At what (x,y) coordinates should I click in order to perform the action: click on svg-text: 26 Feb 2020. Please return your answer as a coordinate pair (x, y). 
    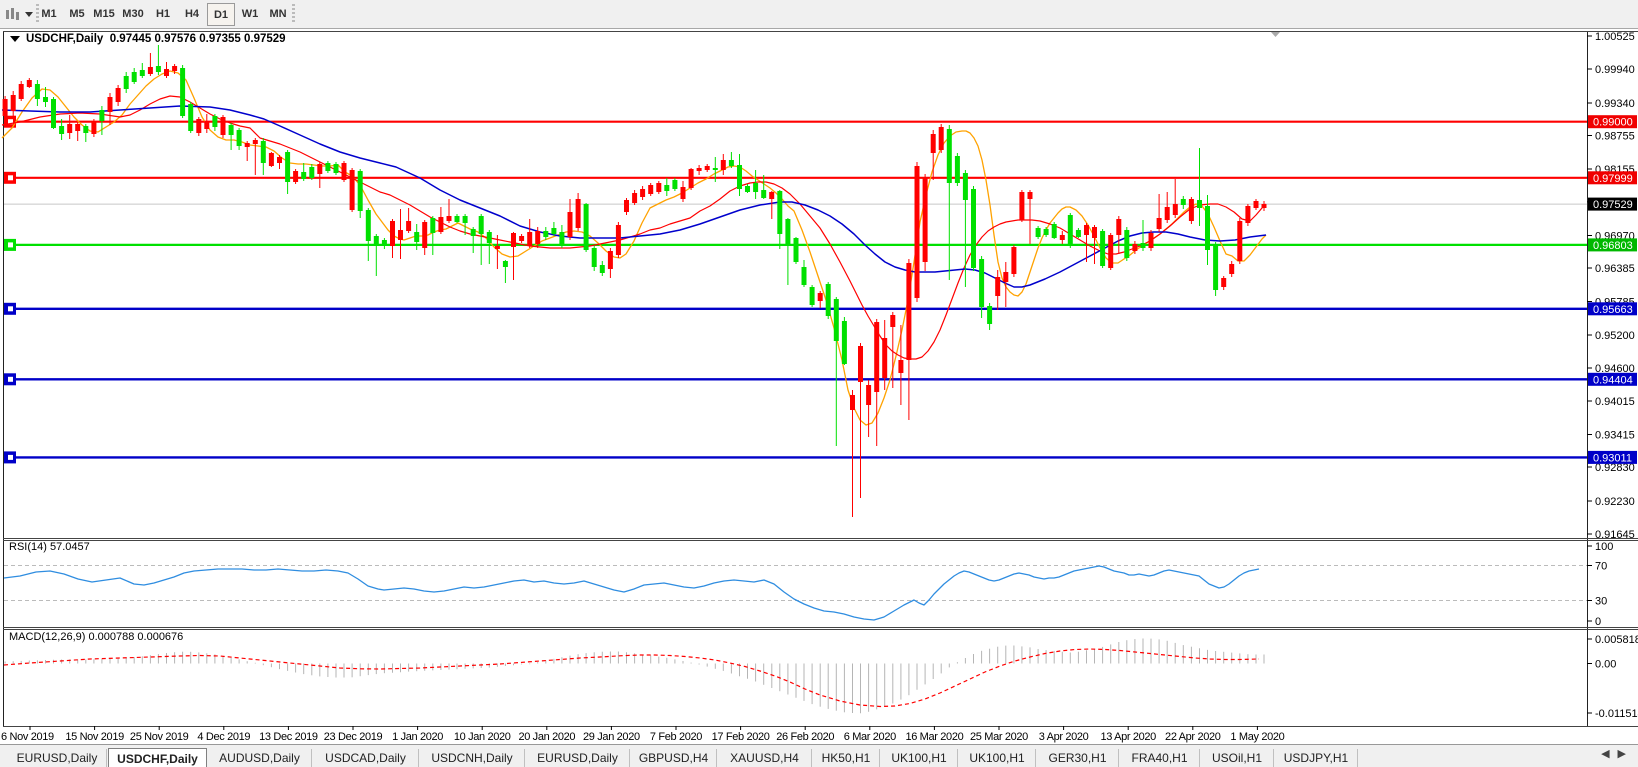
    Looking at the image, I should click on (805, 737).